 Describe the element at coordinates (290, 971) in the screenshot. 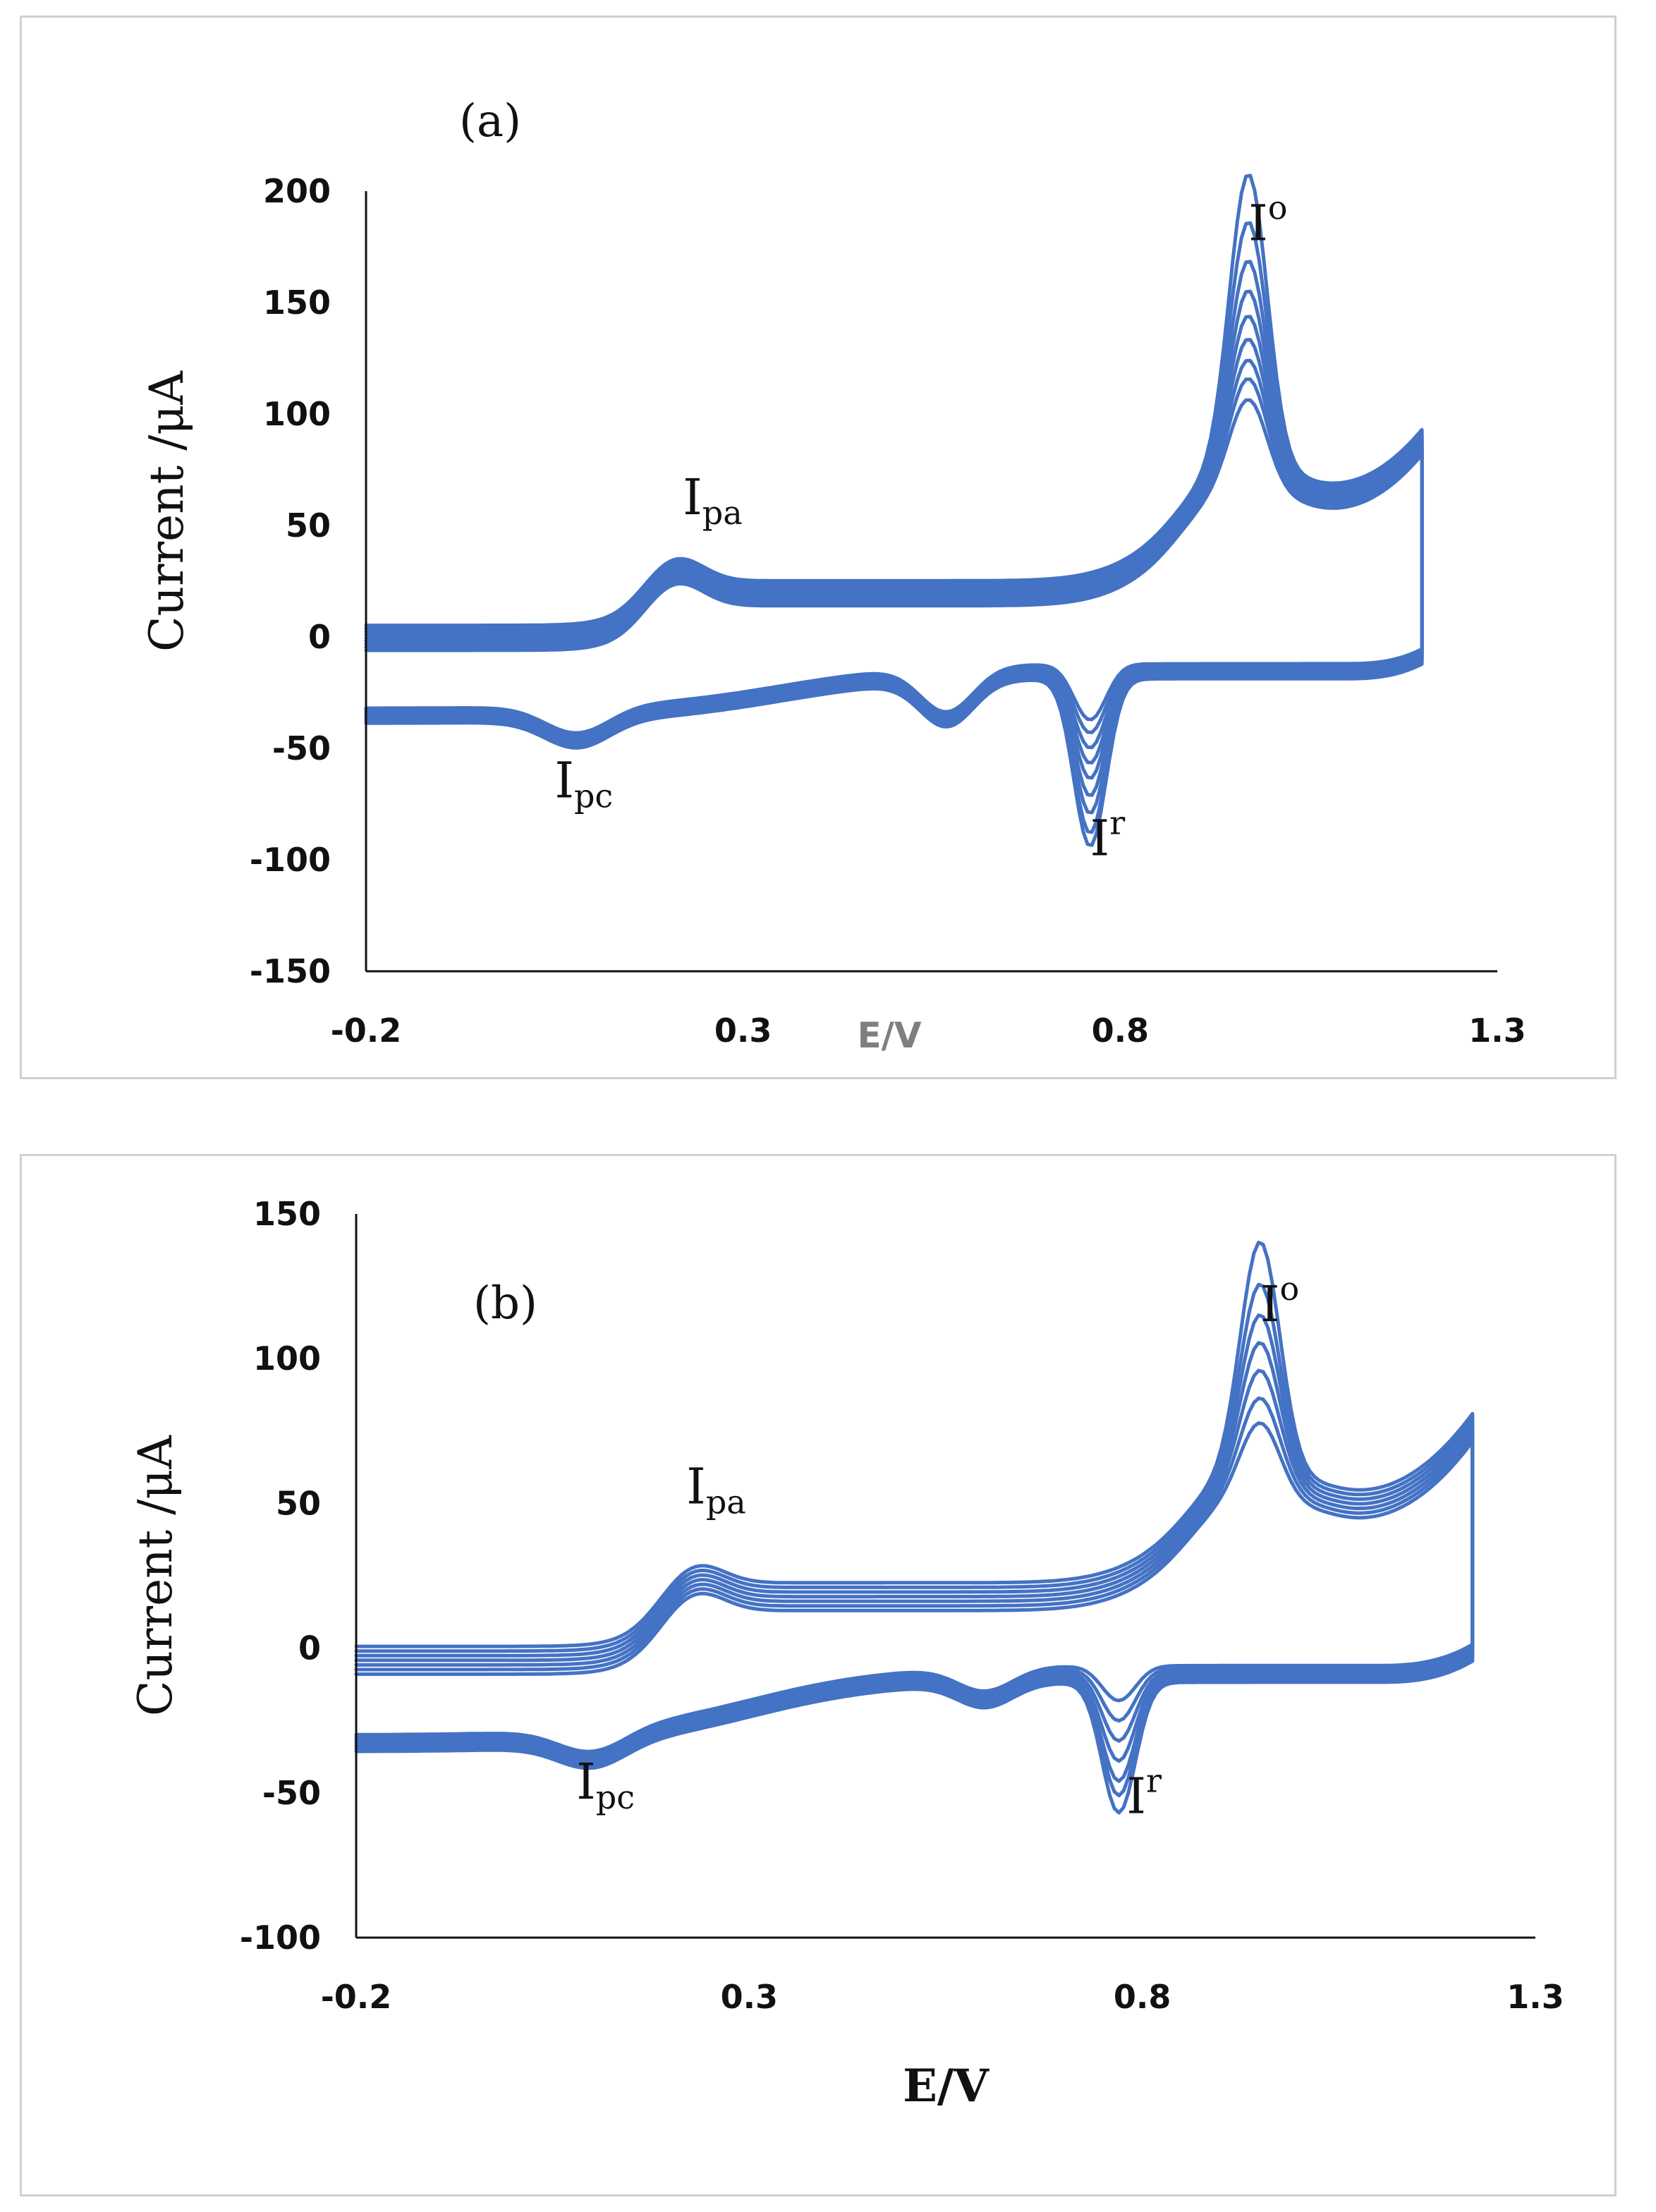

I see `y-tick-label: -150` at that location.